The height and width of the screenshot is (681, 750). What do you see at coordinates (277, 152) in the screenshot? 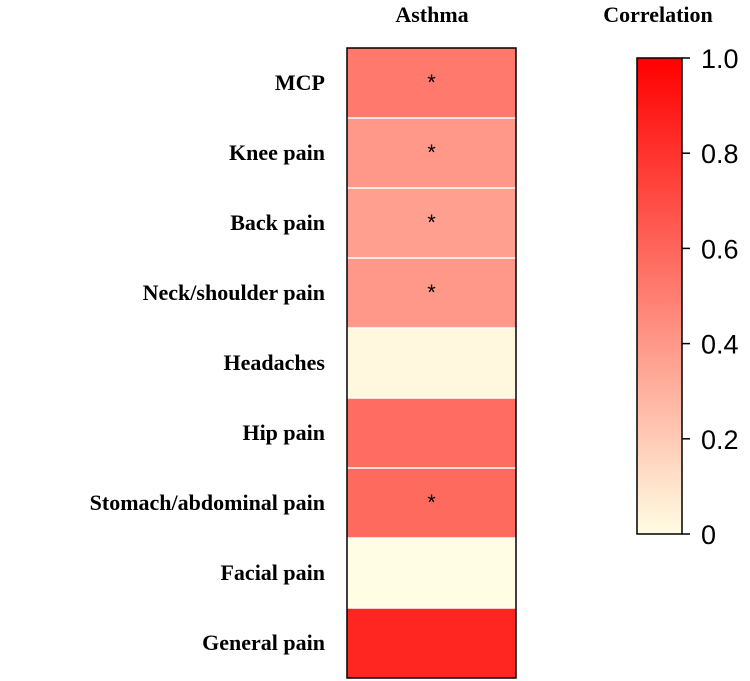
I see `row-label: Knee pain` at bounding box center [277, 152].